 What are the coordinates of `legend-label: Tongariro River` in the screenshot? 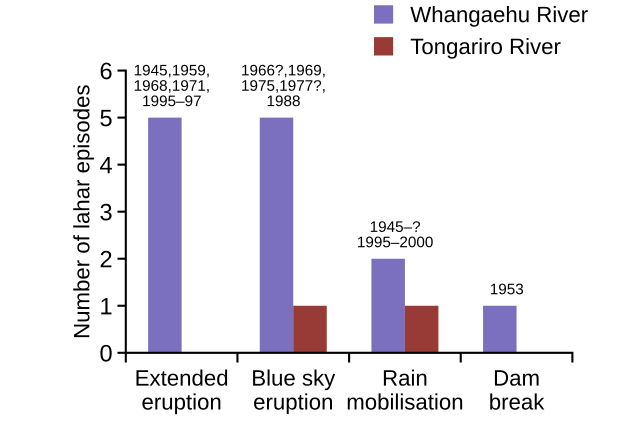 It's located at (485, 48).